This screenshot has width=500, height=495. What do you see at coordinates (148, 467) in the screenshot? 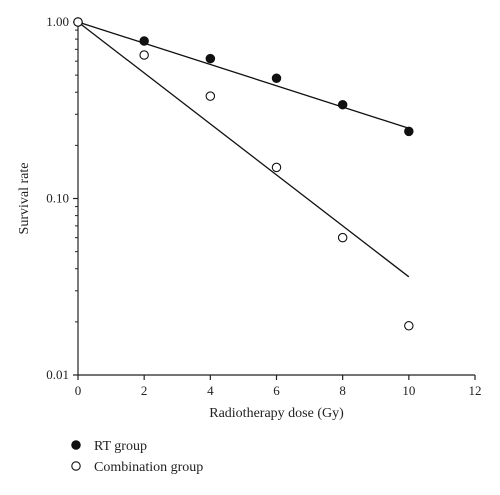
I see `legend-label-combination-group: Combination group` at bounding box center [148, 467].